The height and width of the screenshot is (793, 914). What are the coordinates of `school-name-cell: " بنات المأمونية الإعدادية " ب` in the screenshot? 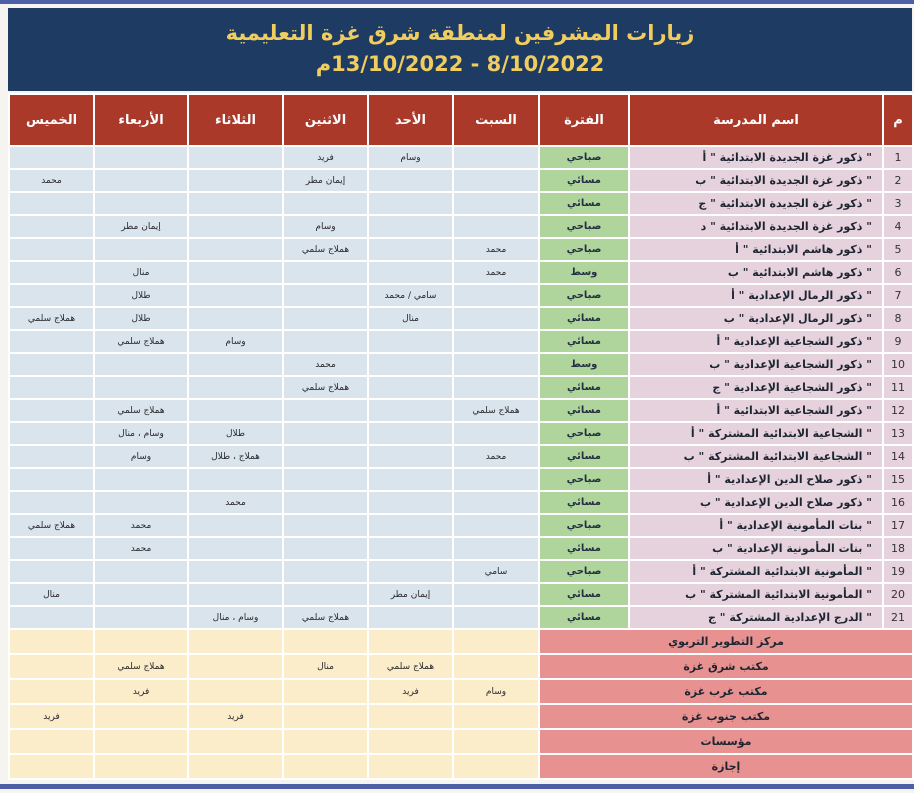 It's located at (756, 548).